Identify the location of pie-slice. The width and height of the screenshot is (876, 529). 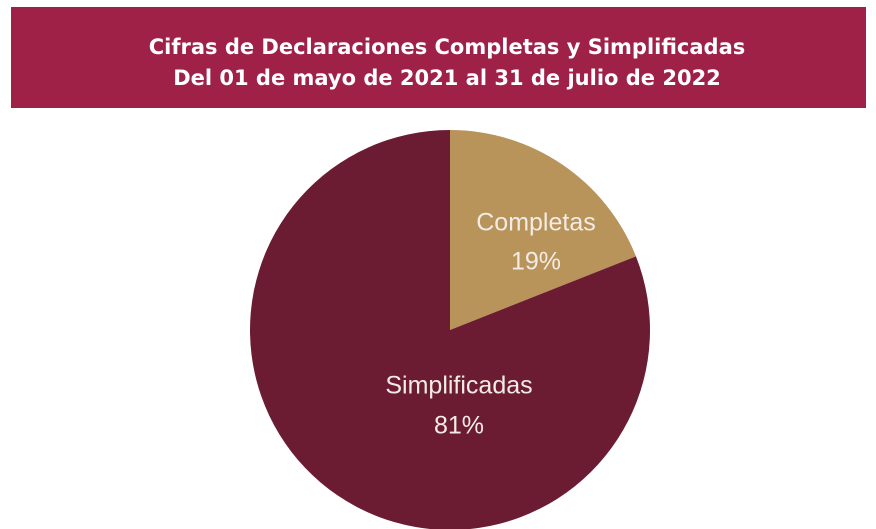
(543, 230).